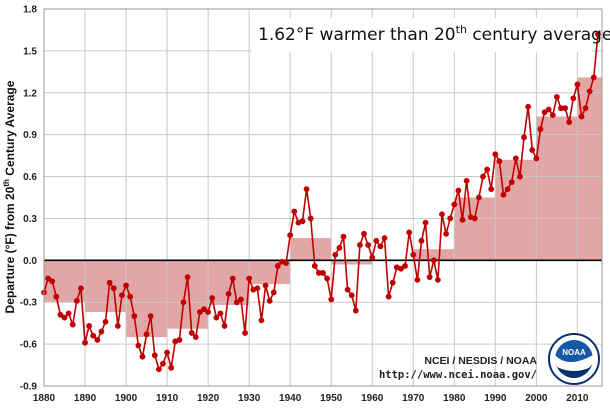 This screenshot has height=420, width=610. Describe the element at coordinates (224, 326) in the screenshot. I see `point-1924` at that location.